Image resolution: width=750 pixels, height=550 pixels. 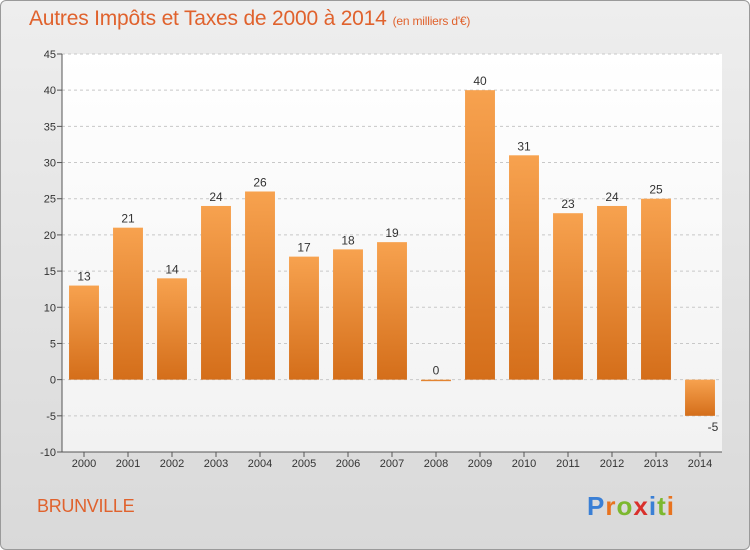 I want to click on data-label: 14, so click(x=172, y=269).